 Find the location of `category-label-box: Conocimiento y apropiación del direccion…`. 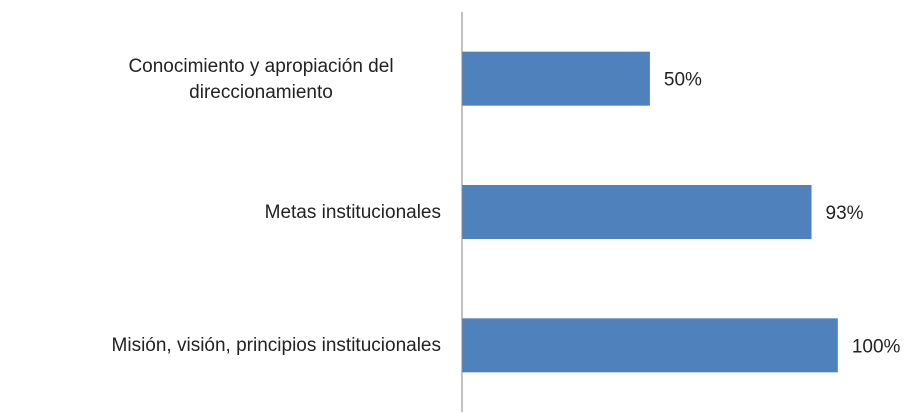

category-label-box: Conocimiento y apropiación del direccion… is located at coordinates (231, 80).